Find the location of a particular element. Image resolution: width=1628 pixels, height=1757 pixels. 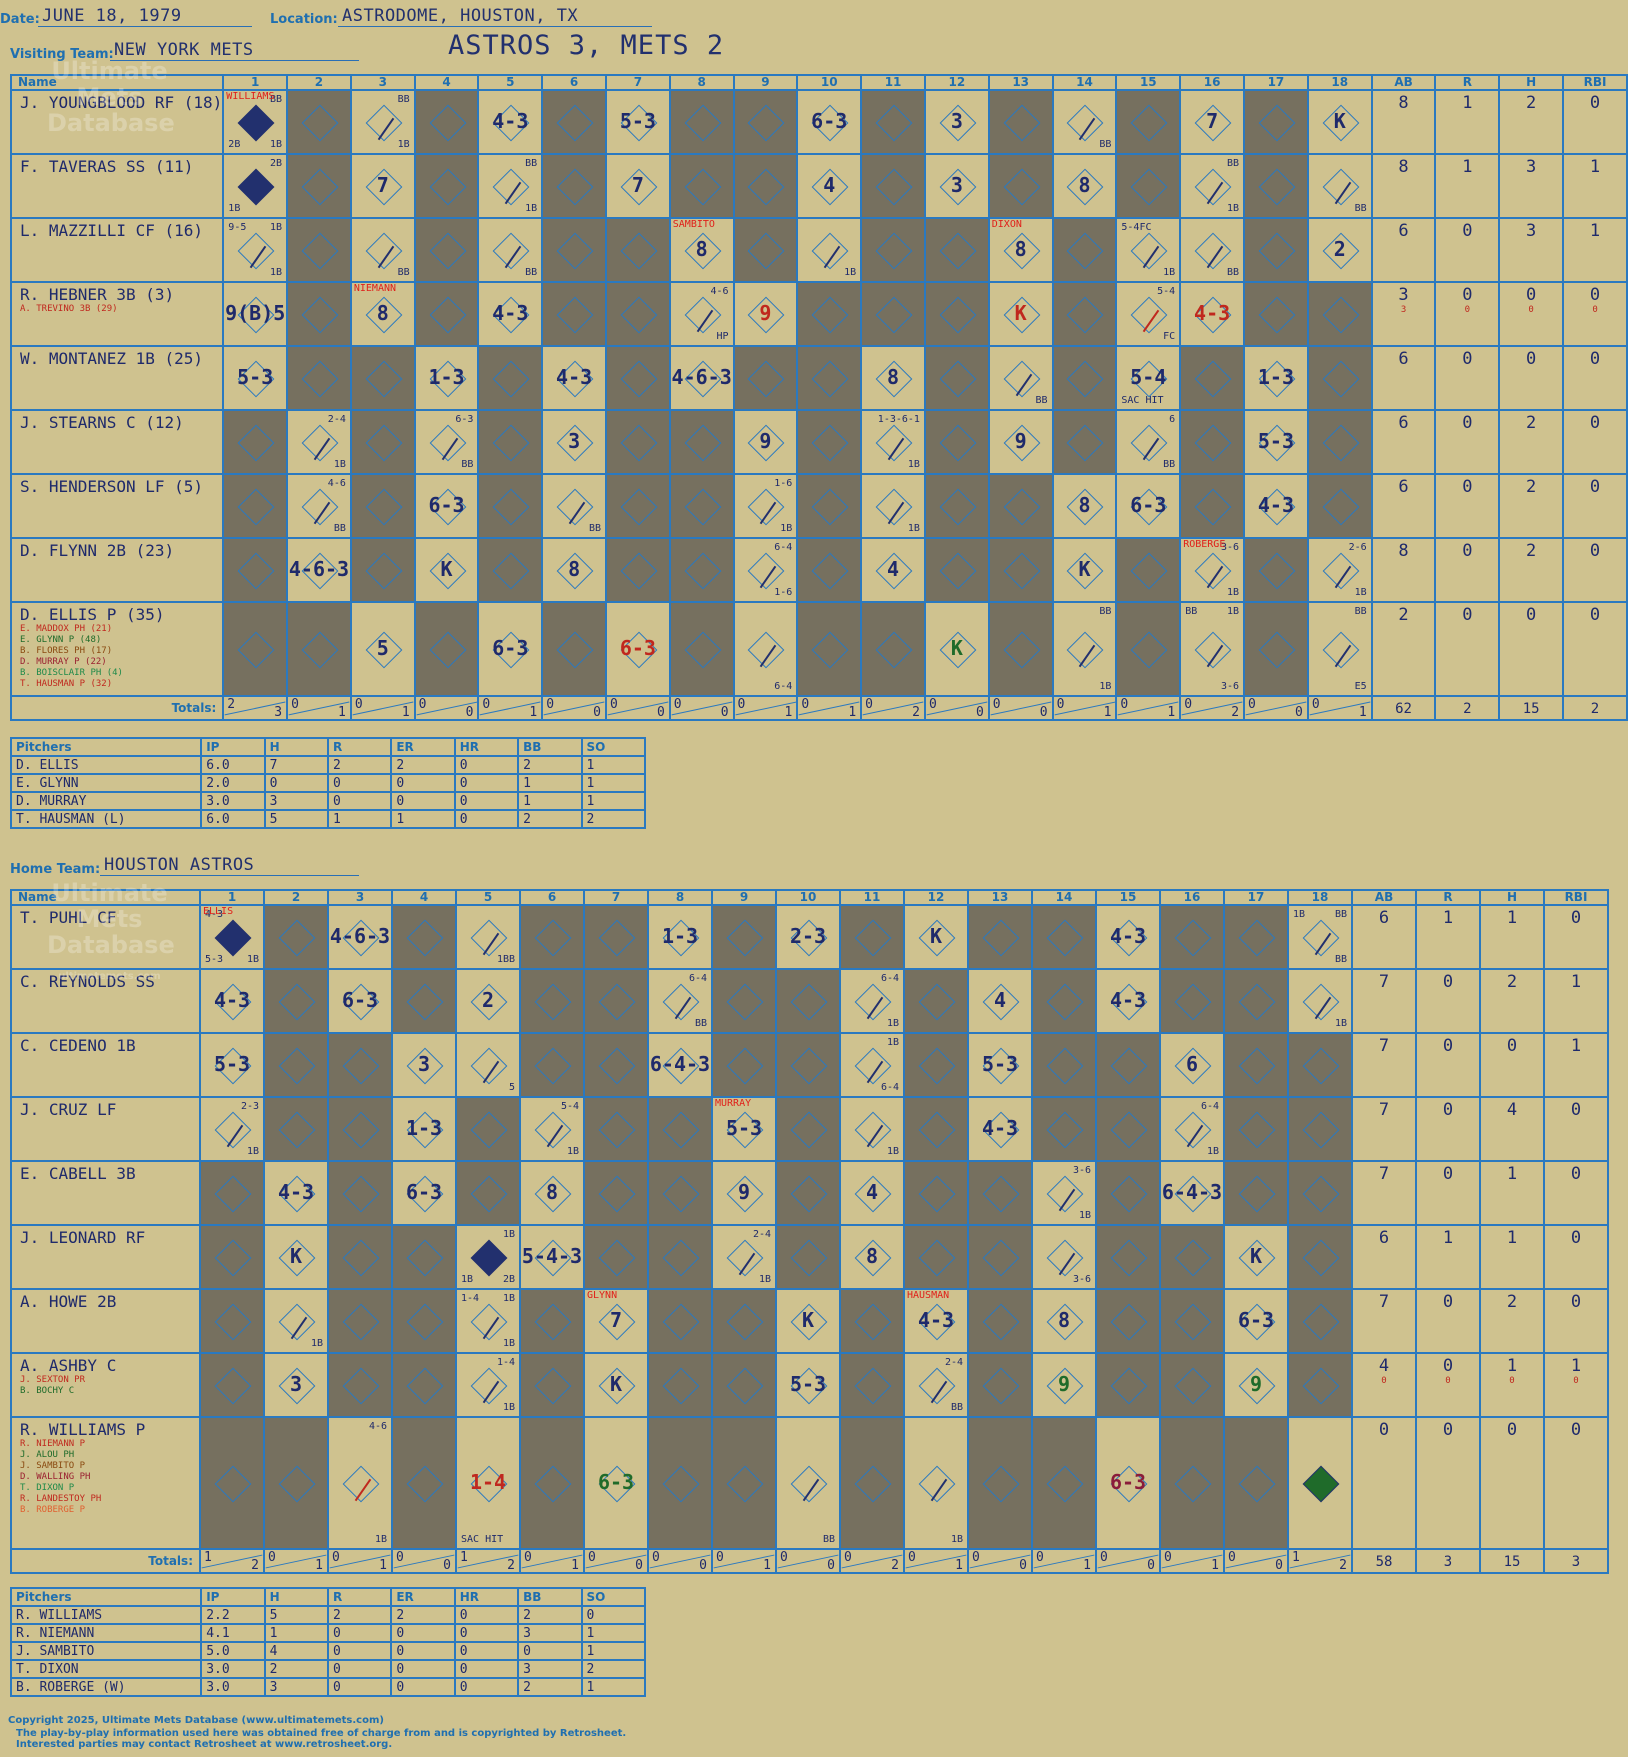

stat-h: 2 is located at coordinates (1531, 506).